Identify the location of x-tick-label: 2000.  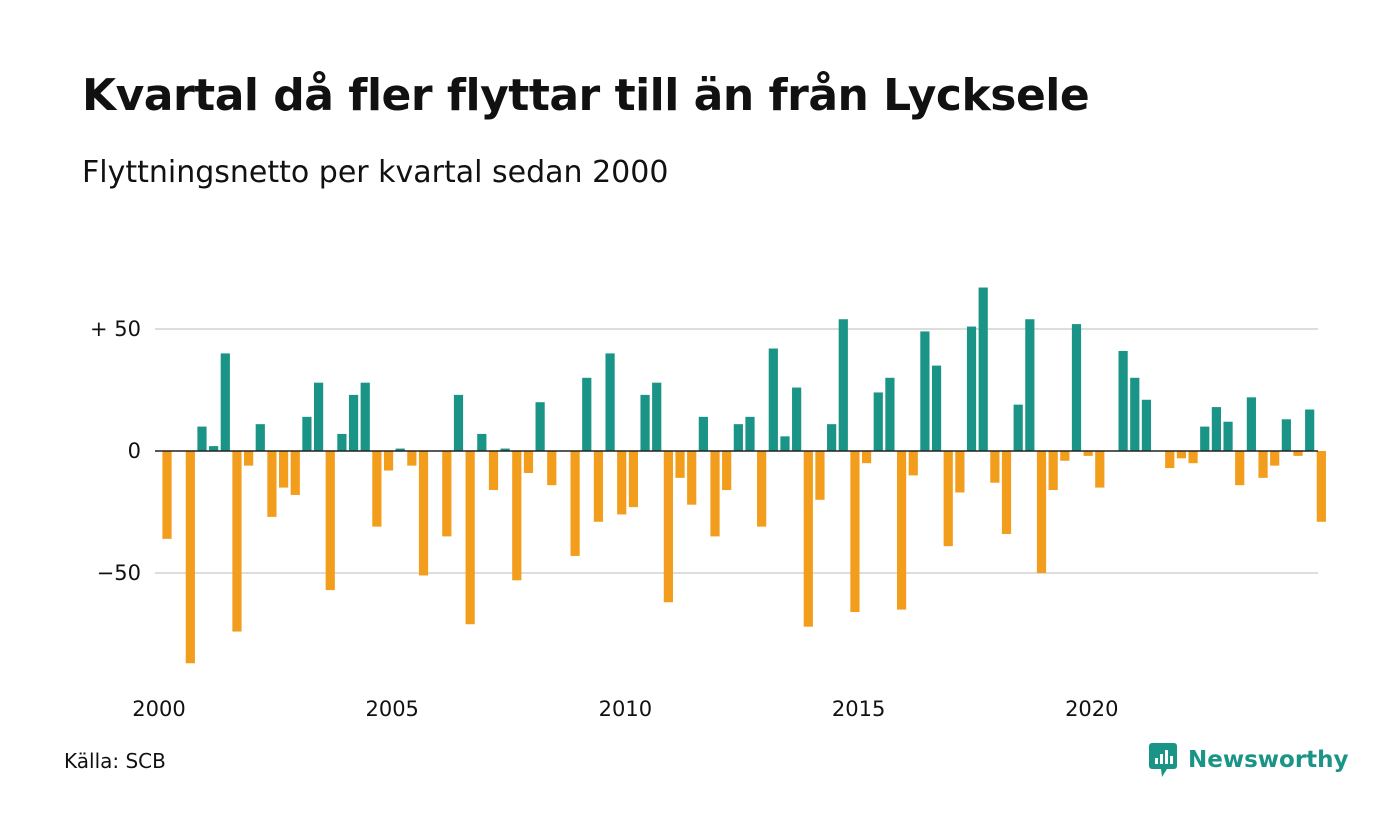
(158, 709).